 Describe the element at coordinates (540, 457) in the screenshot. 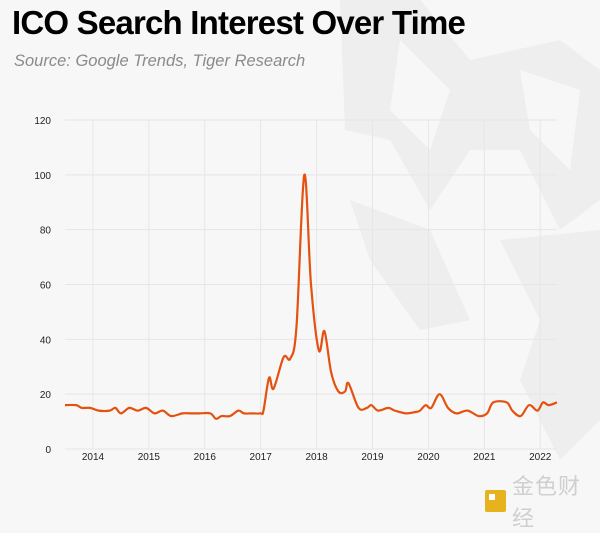

I see `x-tick-label: 2022` at that location.